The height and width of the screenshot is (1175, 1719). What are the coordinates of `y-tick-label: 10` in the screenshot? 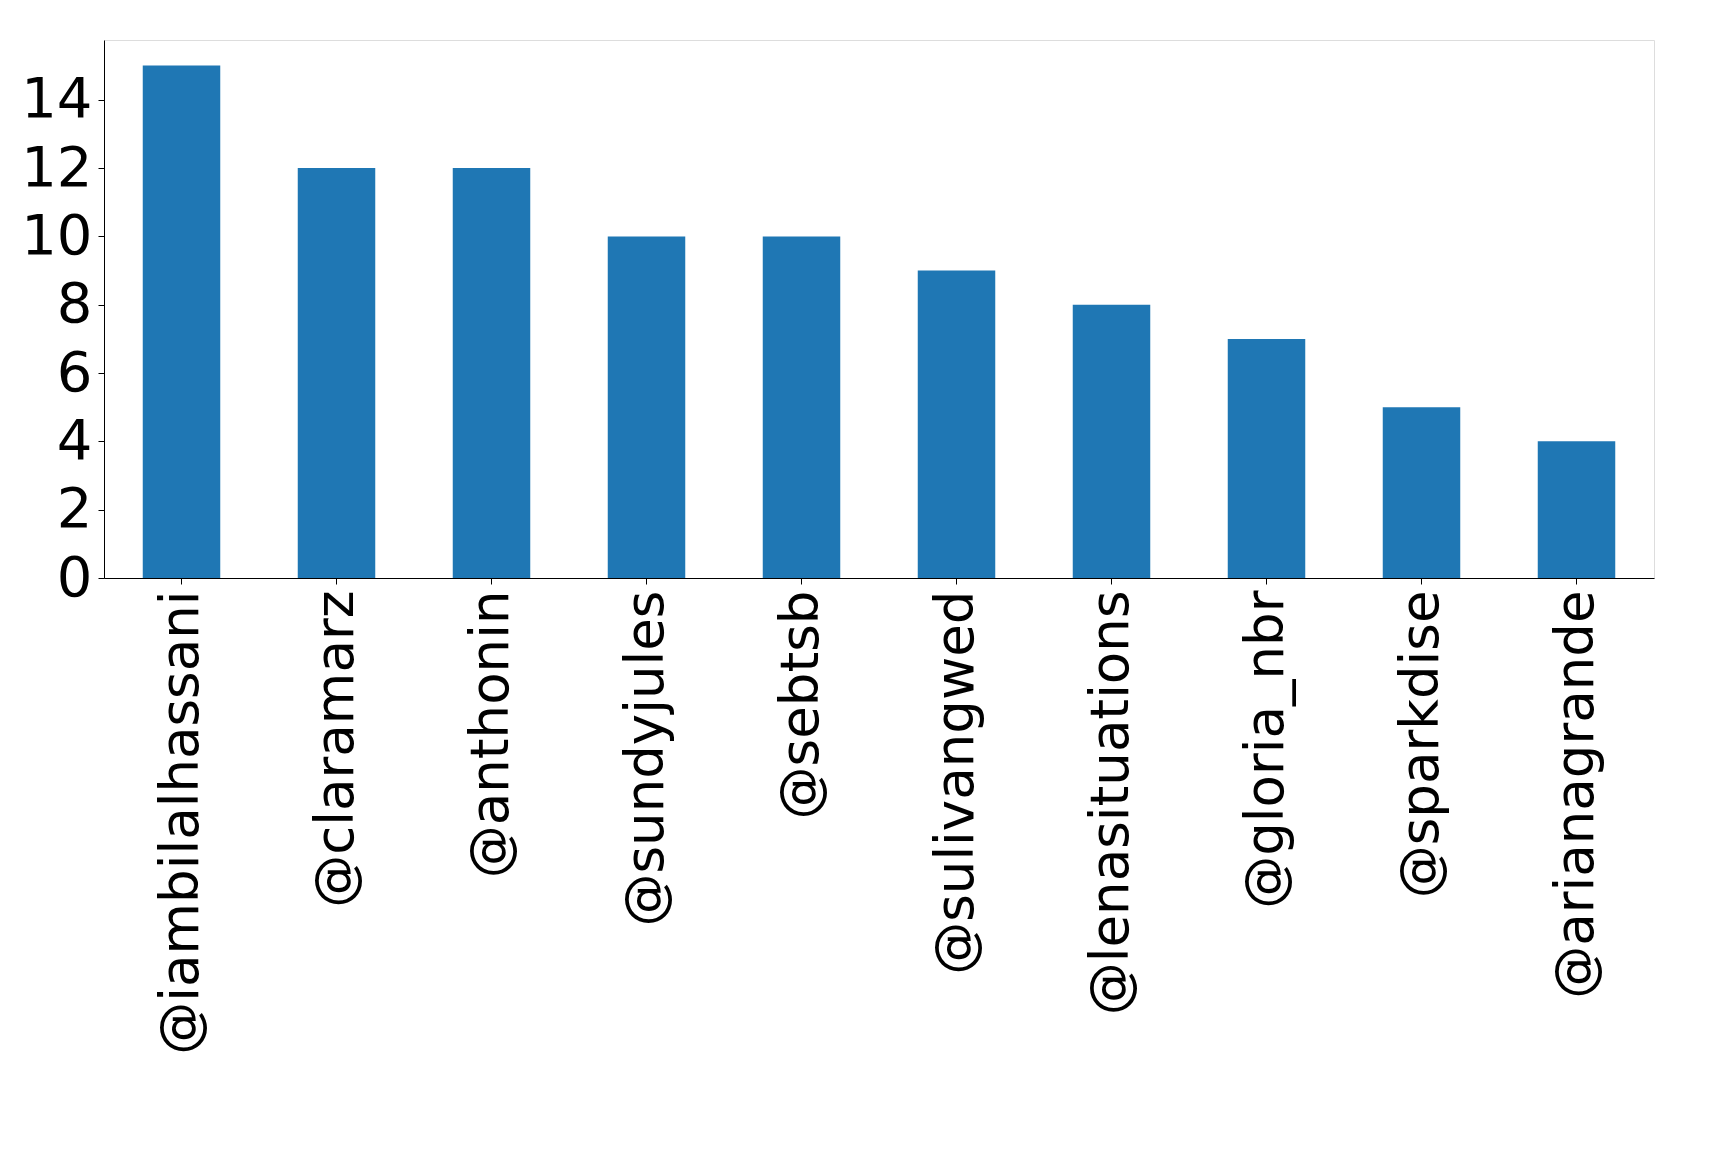 It's located at (57, 234).